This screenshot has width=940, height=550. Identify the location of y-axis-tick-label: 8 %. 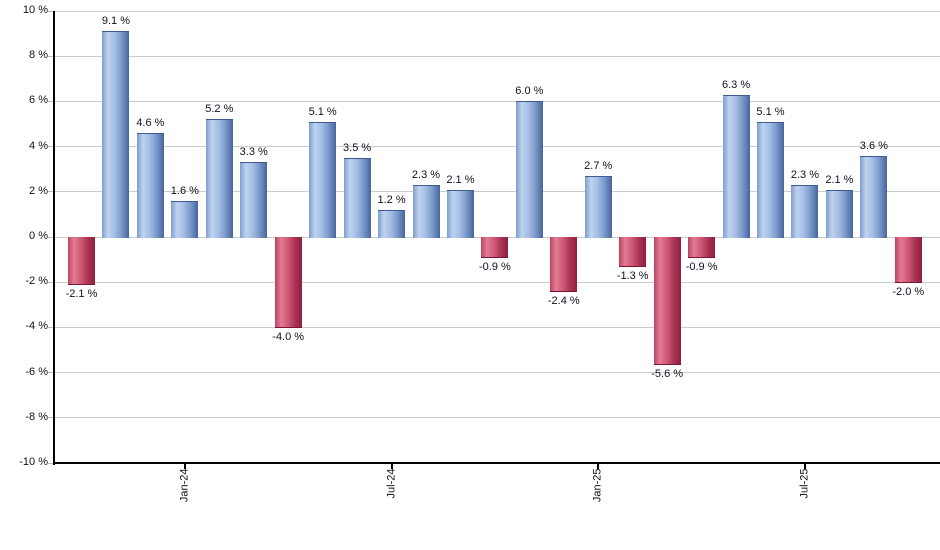
(38, 55).